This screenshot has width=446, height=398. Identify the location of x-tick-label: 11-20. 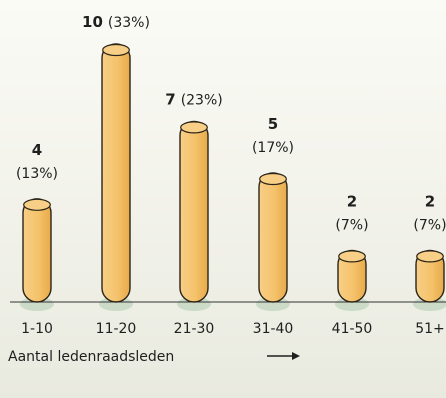
(116, 329).